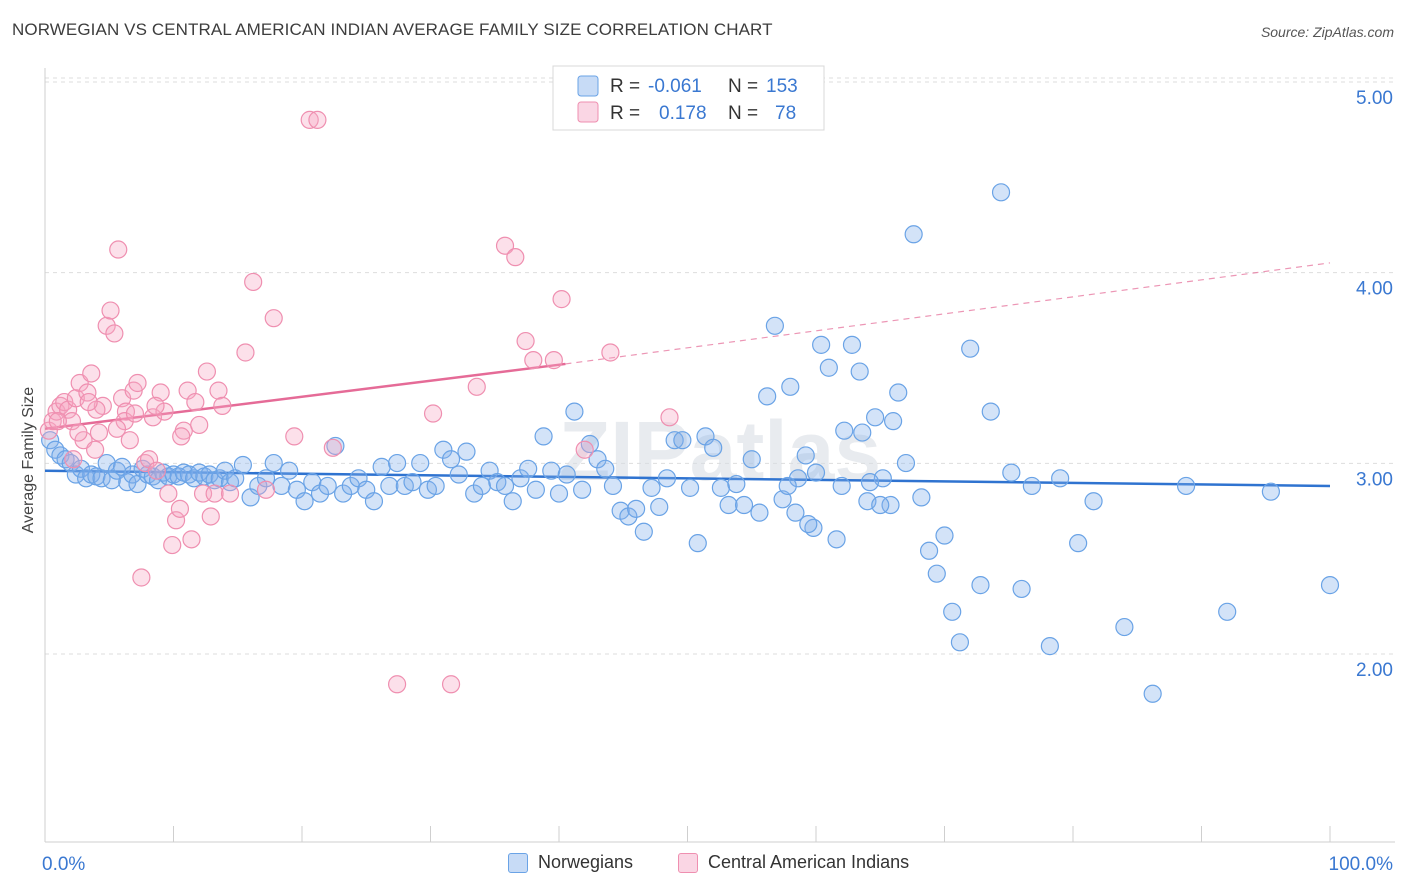 The height and width of the screenshot is (892, 1406). What do you see at coordinates (1361, 864) in the screenshot?
I see `x-tick-label: 100.0%` at bounding box center [1361, 864].